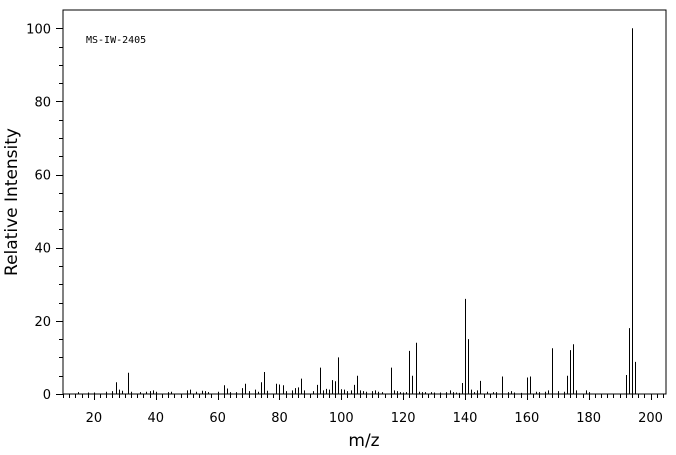 The width and height of the screenshot is (676, 455). What do you see at coordinates (47, 395) in the screenshot?
I see `y-tick-label: 0` at bounding box center [47, 395].